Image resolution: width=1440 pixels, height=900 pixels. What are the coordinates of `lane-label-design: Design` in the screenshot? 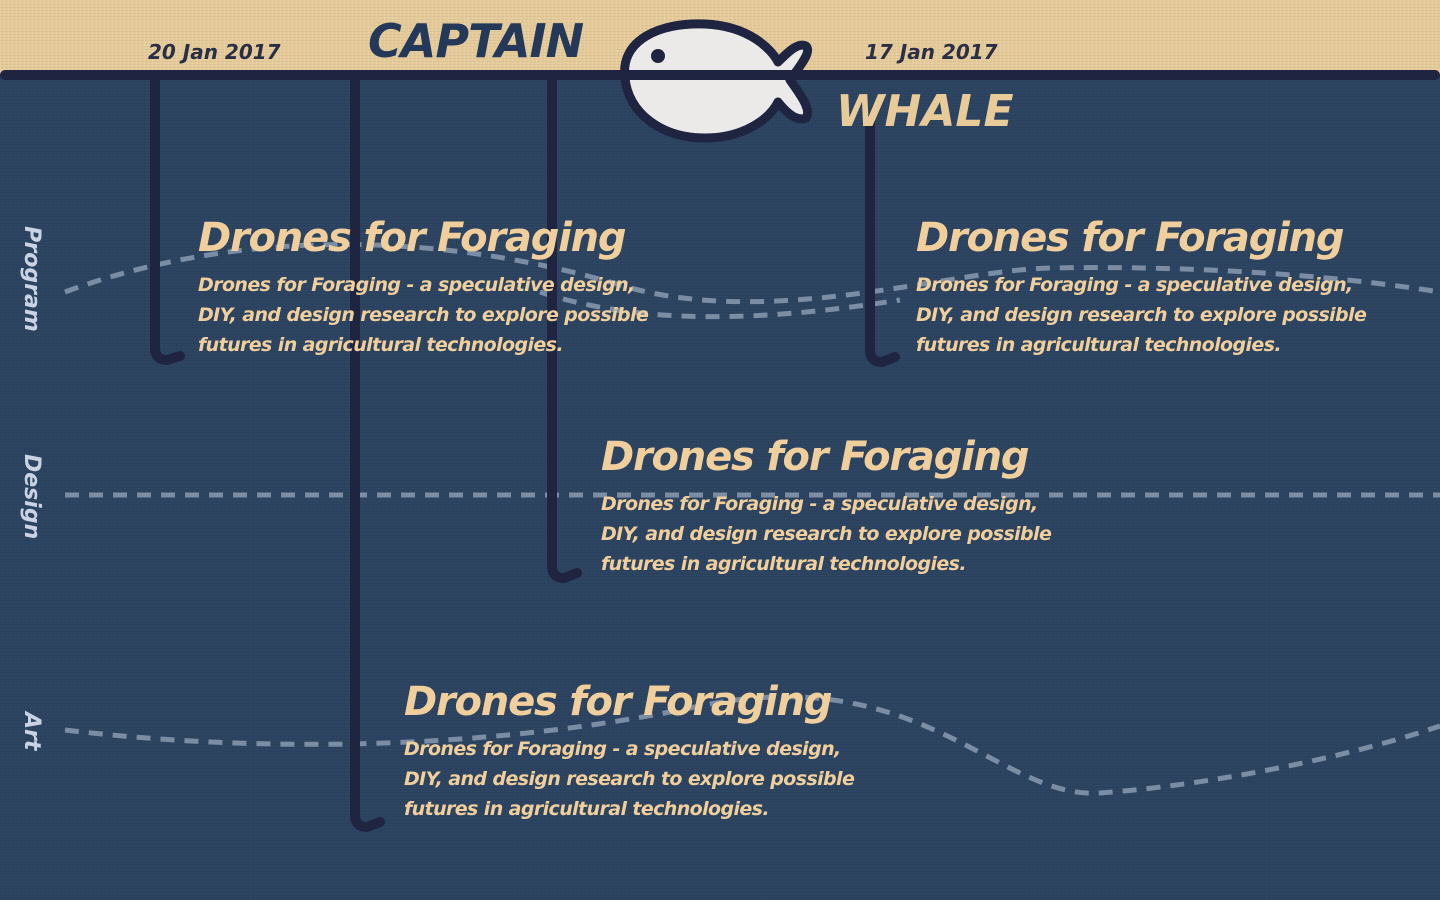 It's located at (31, 497).